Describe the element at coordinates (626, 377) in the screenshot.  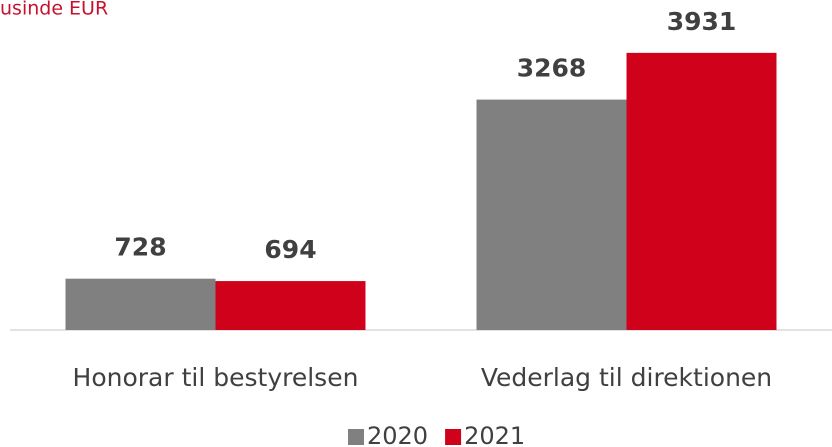
I see `x-tick-label: Vederlag til direktionen` at that location.